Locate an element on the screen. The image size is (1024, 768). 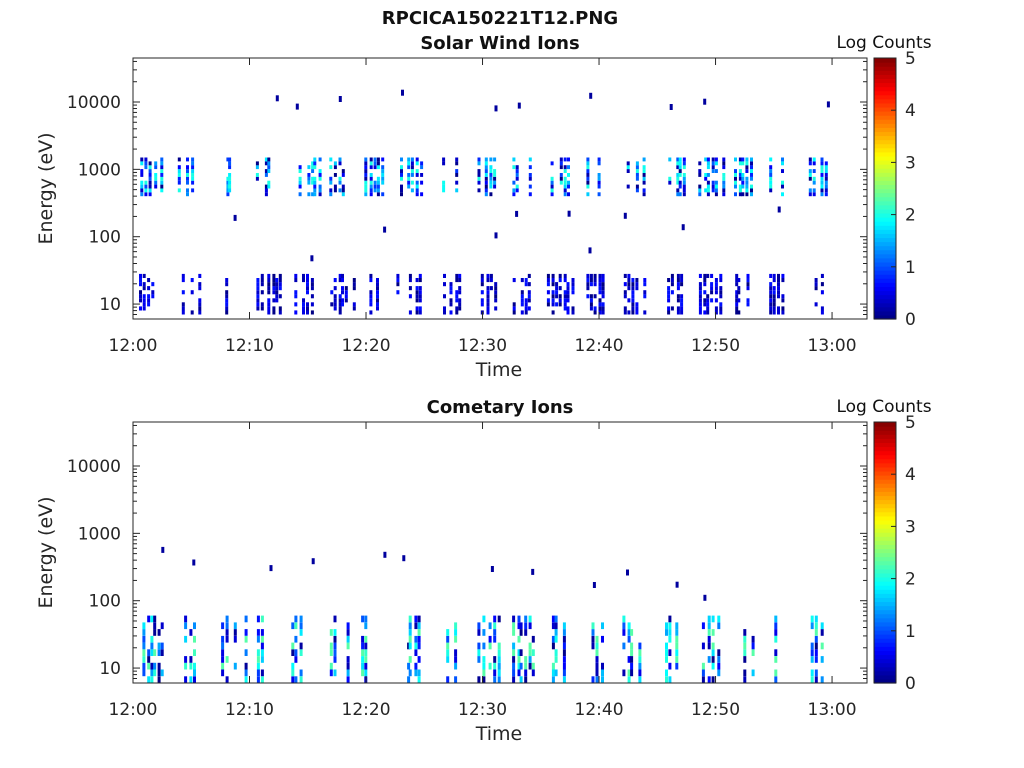
colorbar-label: Log Counts is located at coordinates (883, 43).